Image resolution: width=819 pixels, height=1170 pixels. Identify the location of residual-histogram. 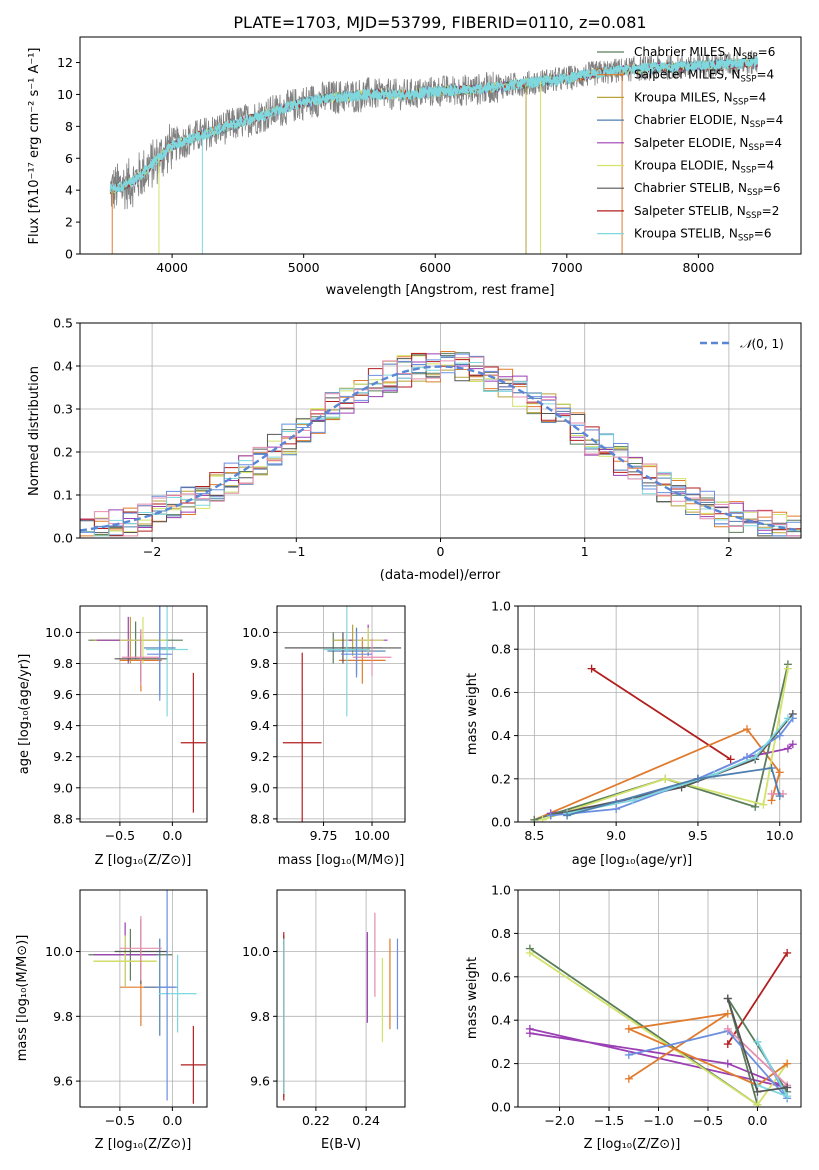
(440, 446).